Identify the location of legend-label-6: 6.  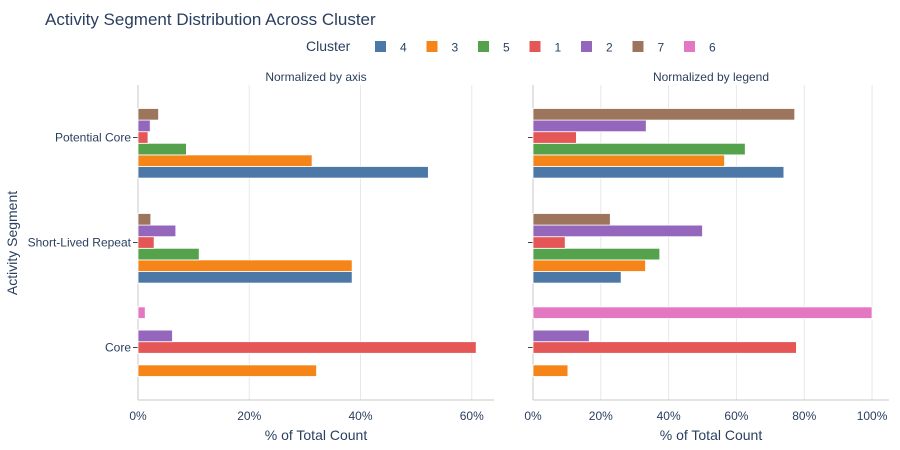
(712, 48).